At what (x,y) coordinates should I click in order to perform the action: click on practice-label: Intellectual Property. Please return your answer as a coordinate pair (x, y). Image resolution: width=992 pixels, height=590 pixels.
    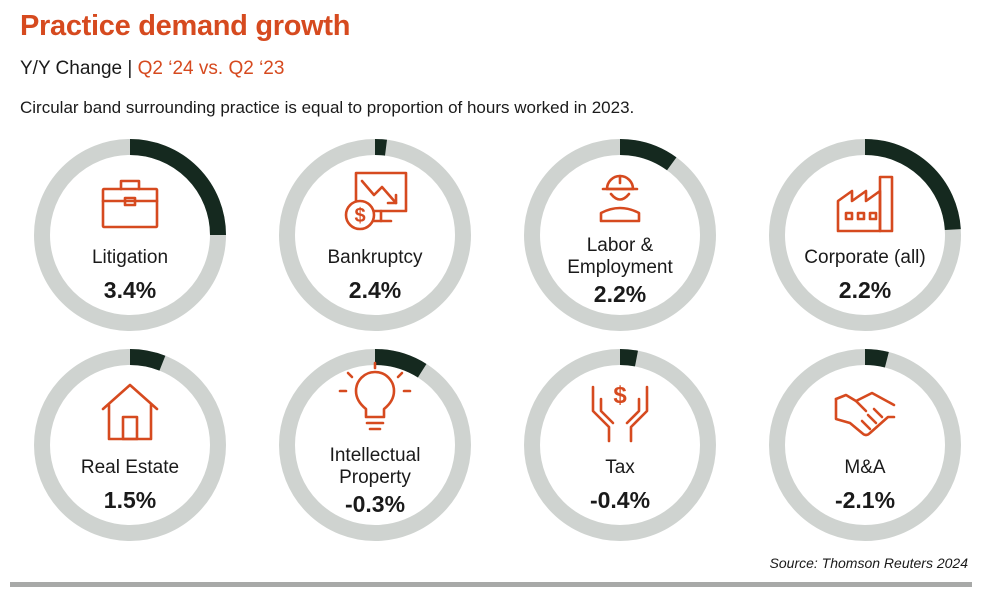
    Looking at the image, I should click on (375, 467).